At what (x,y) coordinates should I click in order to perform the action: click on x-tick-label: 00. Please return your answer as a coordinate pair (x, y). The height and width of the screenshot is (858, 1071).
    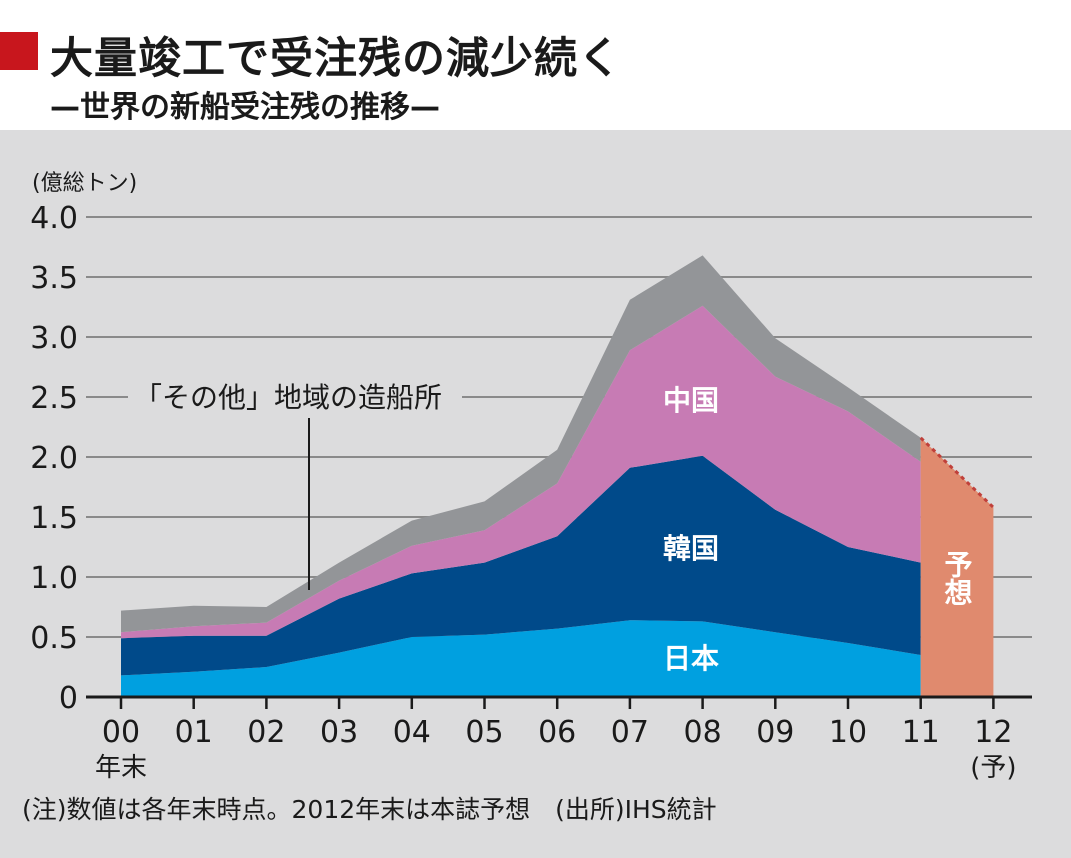
    Looking at the image, I should click on (121, 732).